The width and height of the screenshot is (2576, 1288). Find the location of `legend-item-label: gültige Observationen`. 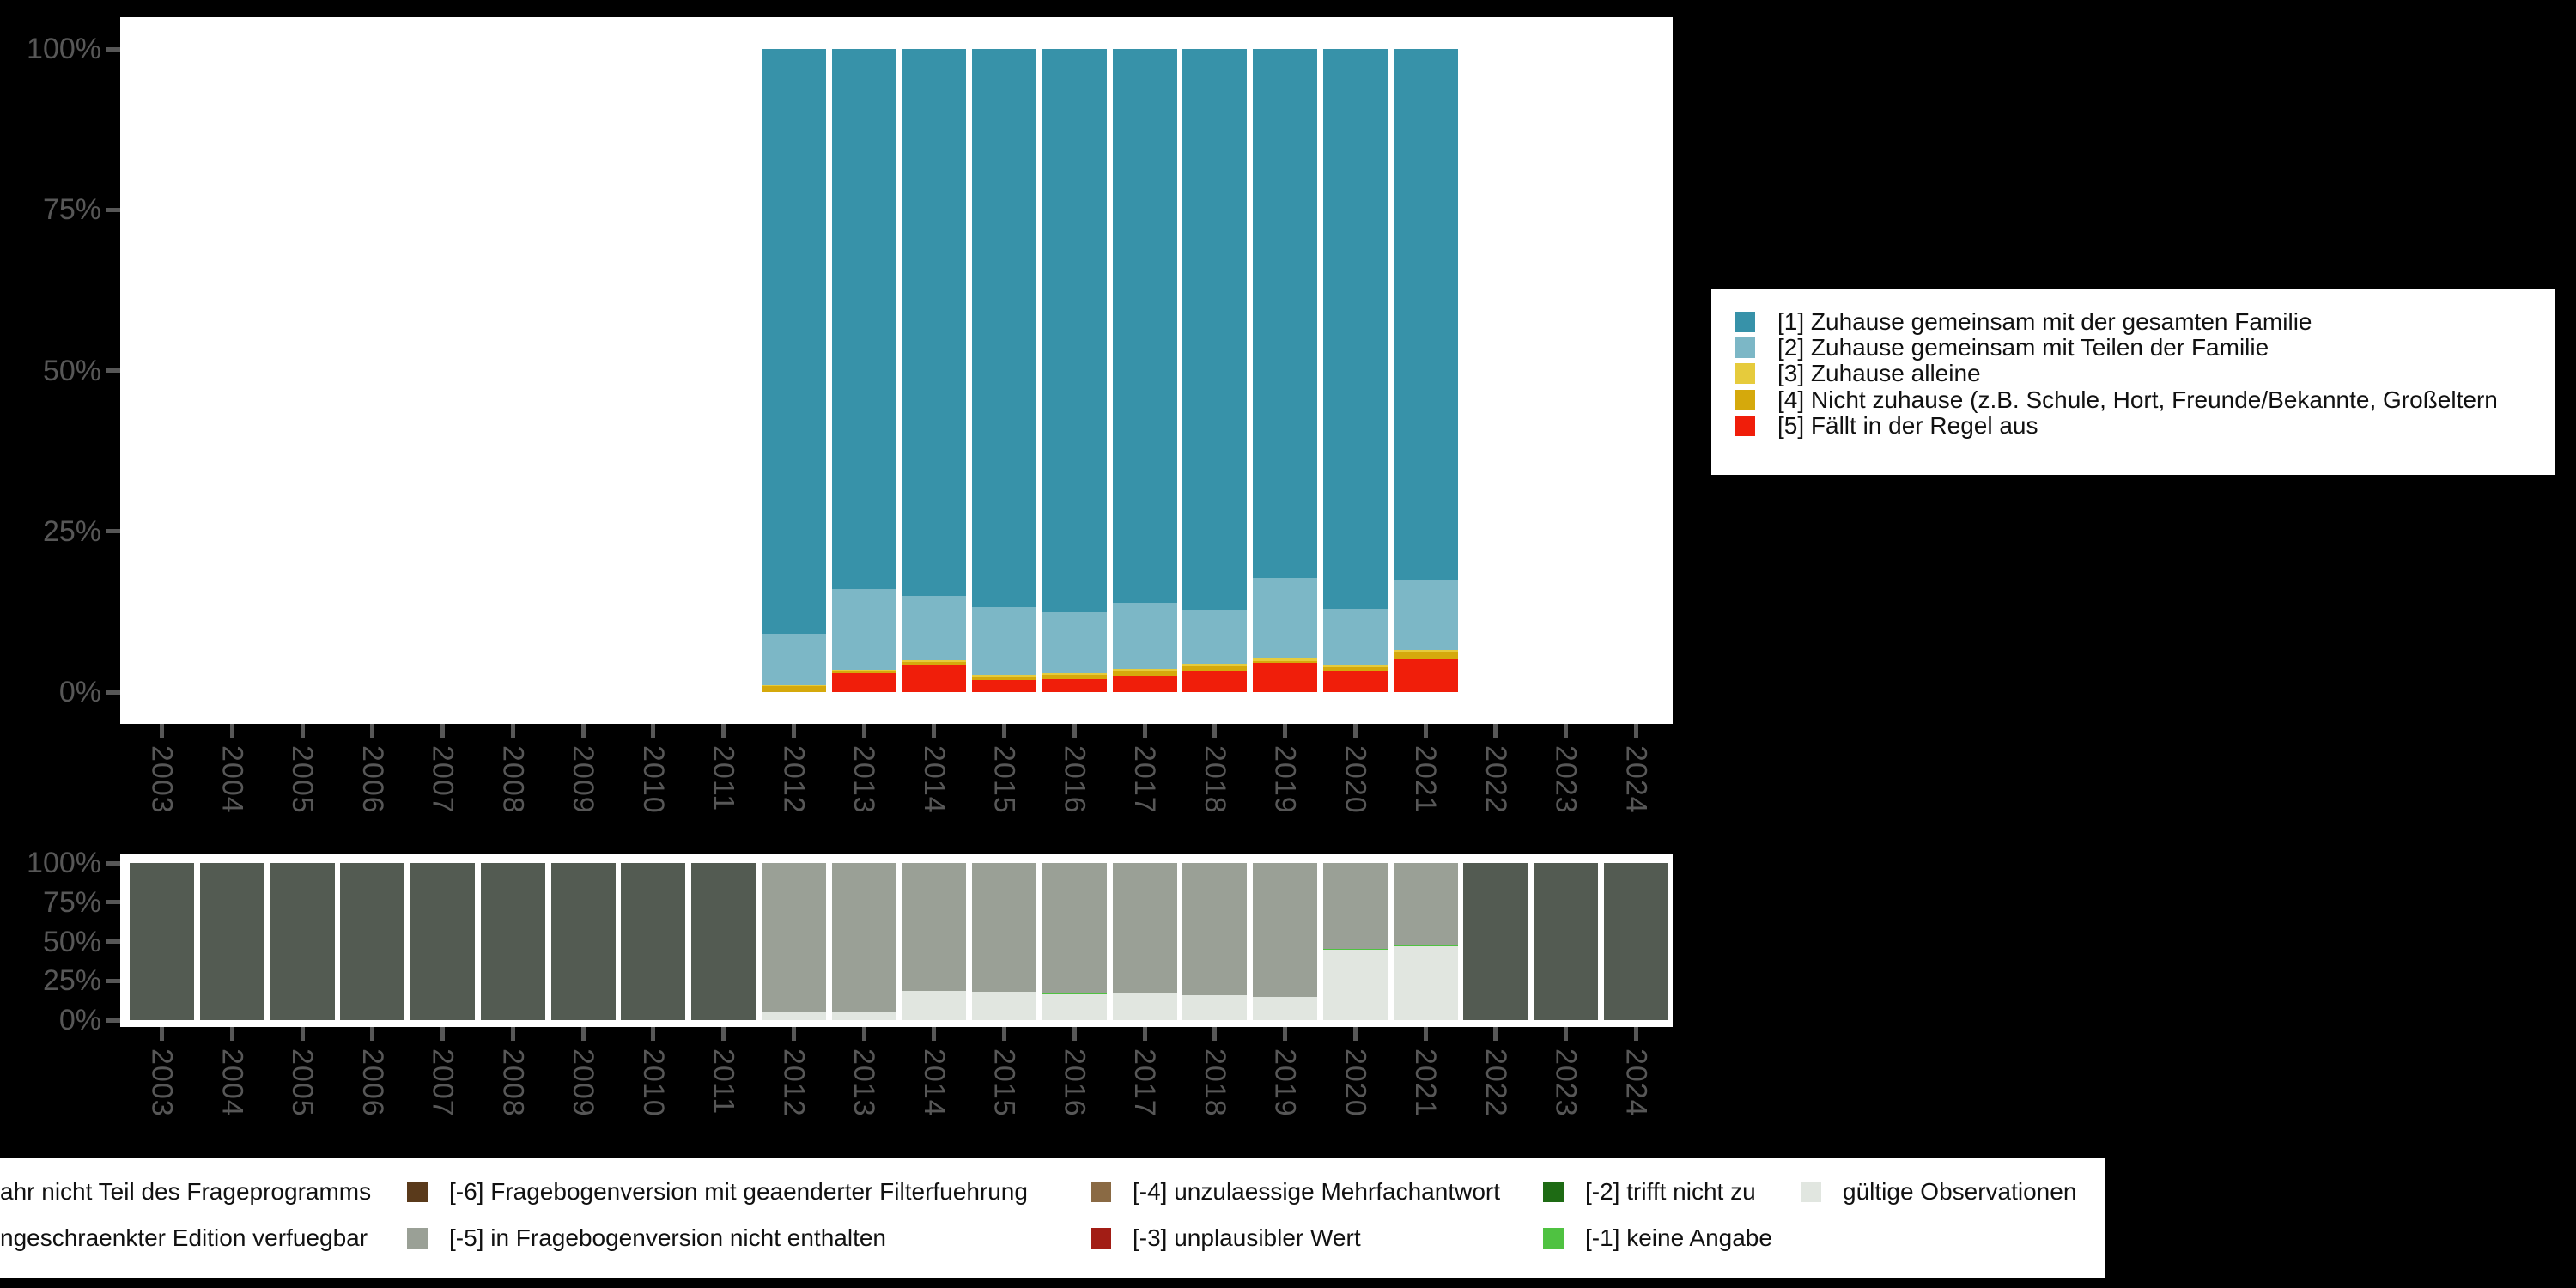

legend-item-label: gültige Observationen is located at coordinates (1960, 1191).